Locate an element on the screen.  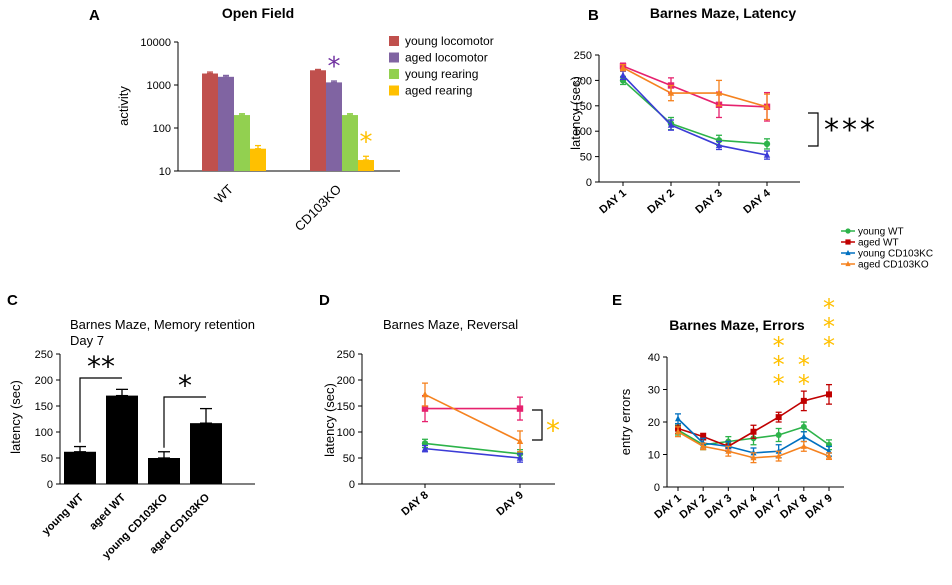
panel-e-legend-label: young CD103KC is located at coordinates (895, 254).